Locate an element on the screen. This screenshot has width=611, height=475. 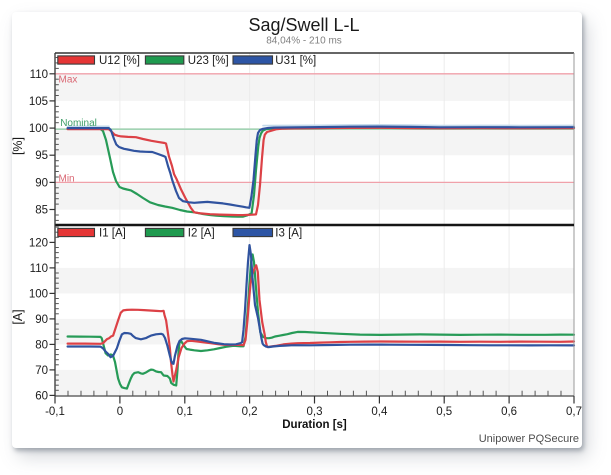
svg-text: 70 is located at coordinates (41, 371).